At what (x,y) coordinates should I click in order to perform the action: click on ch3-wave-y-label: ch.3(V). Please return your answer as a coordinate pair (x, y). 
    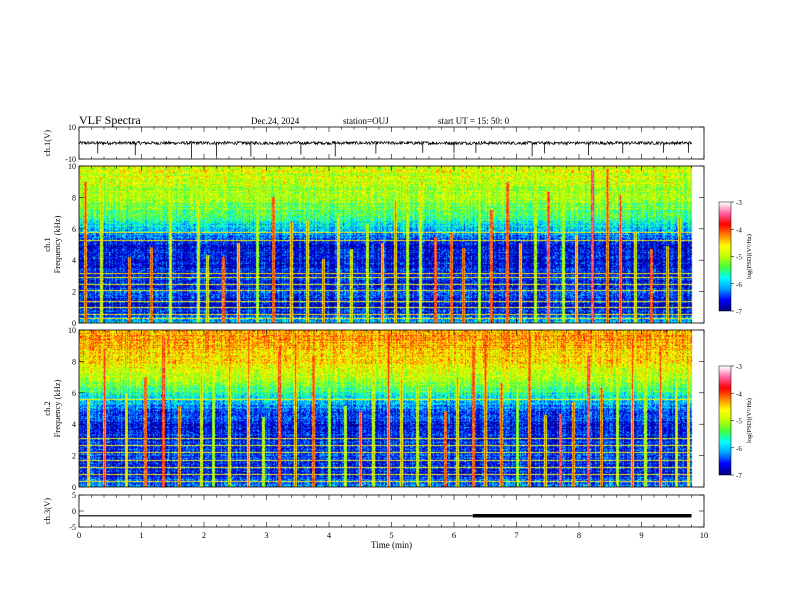
    Looking at the image, I should click on (47, 511).